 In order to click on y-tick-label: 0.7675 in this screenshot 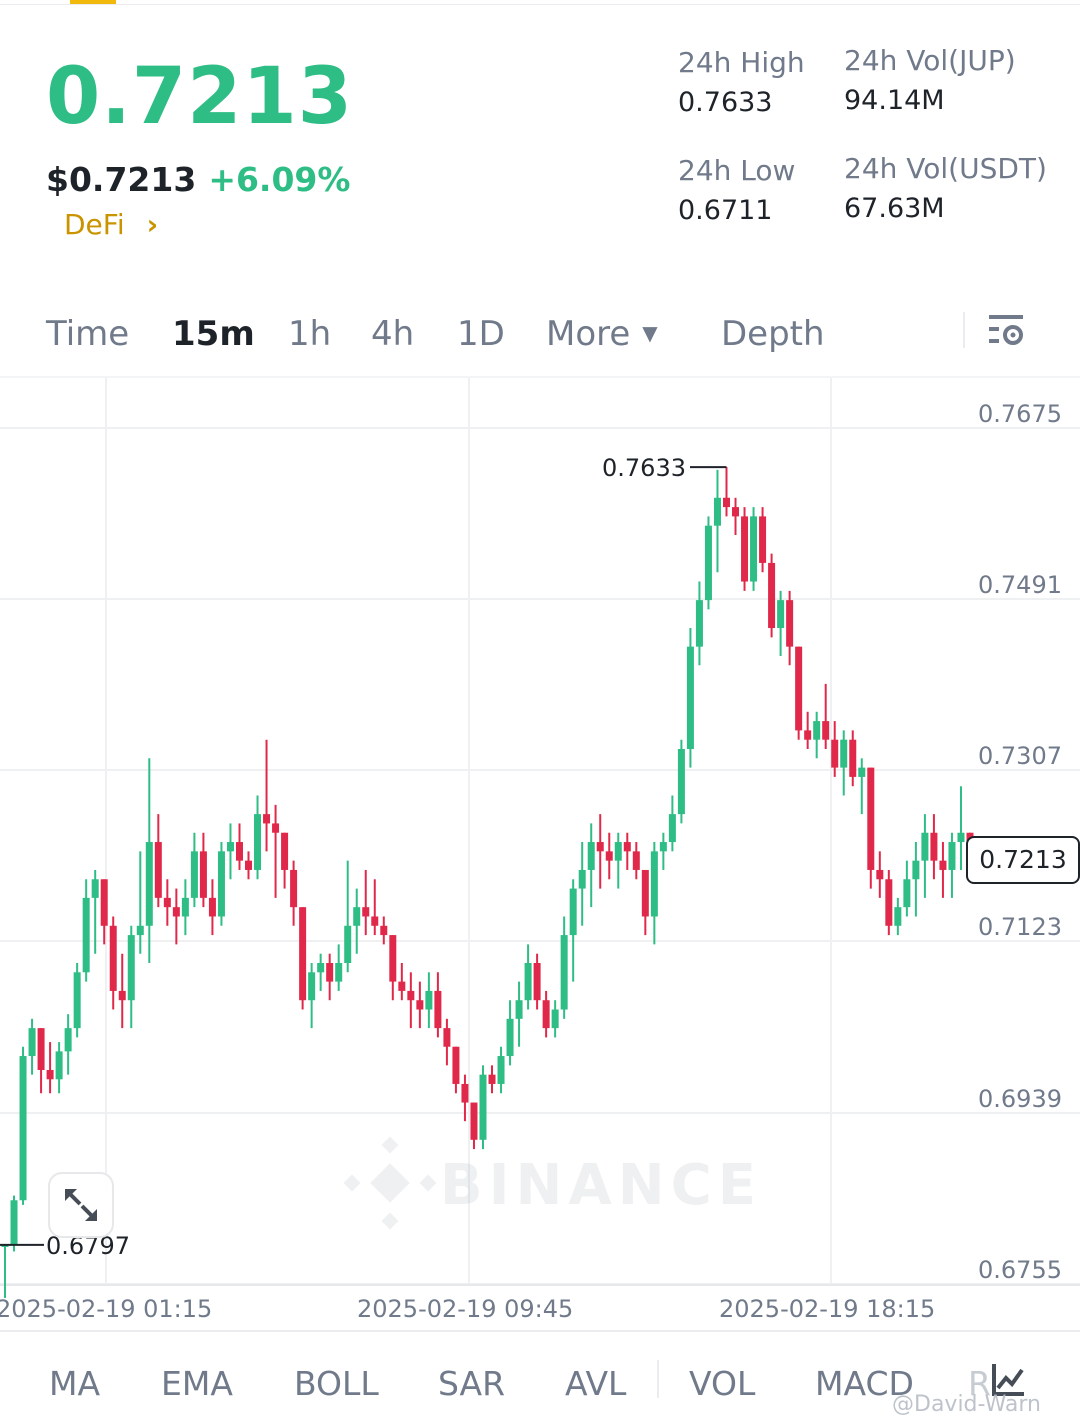, I will do `click(1020, 414)`.